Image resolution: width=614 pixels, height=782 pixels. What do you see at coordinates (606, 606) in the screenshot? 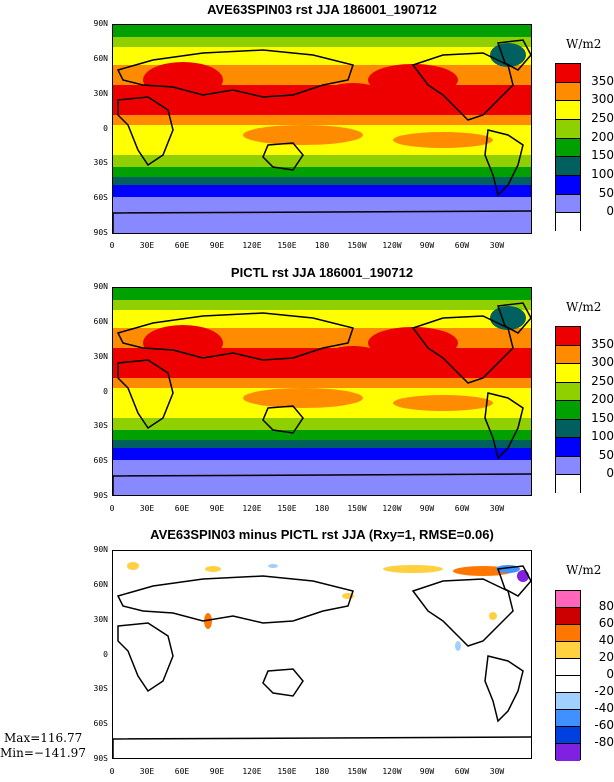
I see `colorbar-label: 80` at bounding box center [606, 606].